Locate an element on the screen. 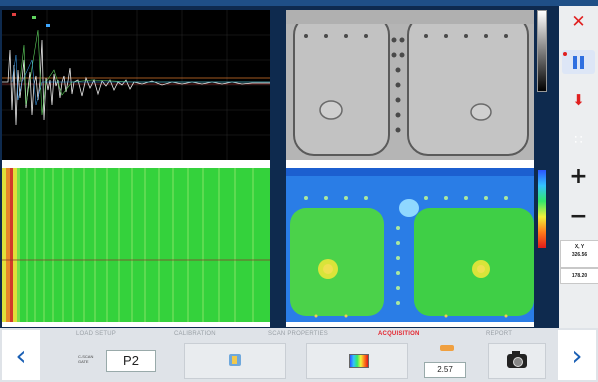  cursor-coordinates-box: X, Y 326.56 is located at coordinates (579, 254).